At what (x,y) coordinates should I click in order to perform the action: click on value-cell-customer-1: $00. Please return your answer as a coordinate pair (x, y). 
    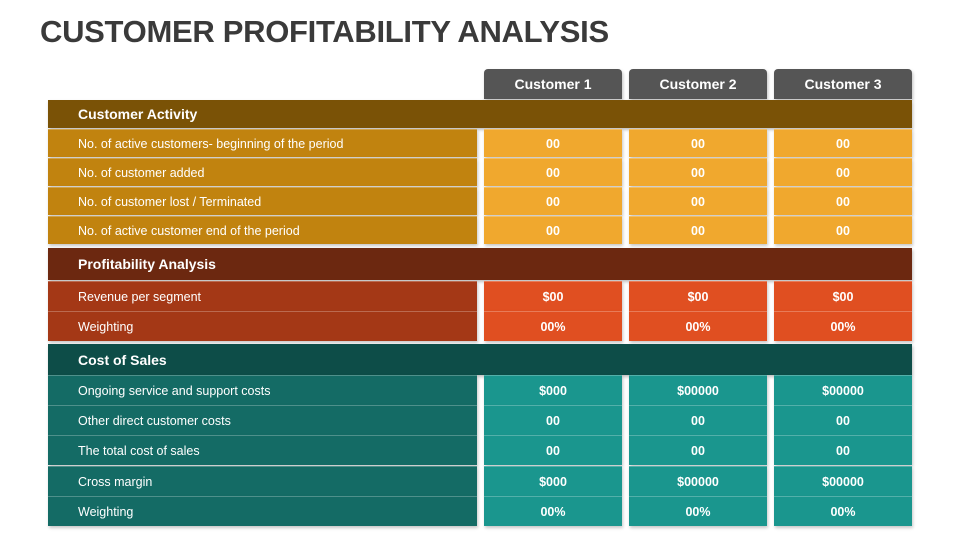
    Looking at the image, I should click on (553, 296).